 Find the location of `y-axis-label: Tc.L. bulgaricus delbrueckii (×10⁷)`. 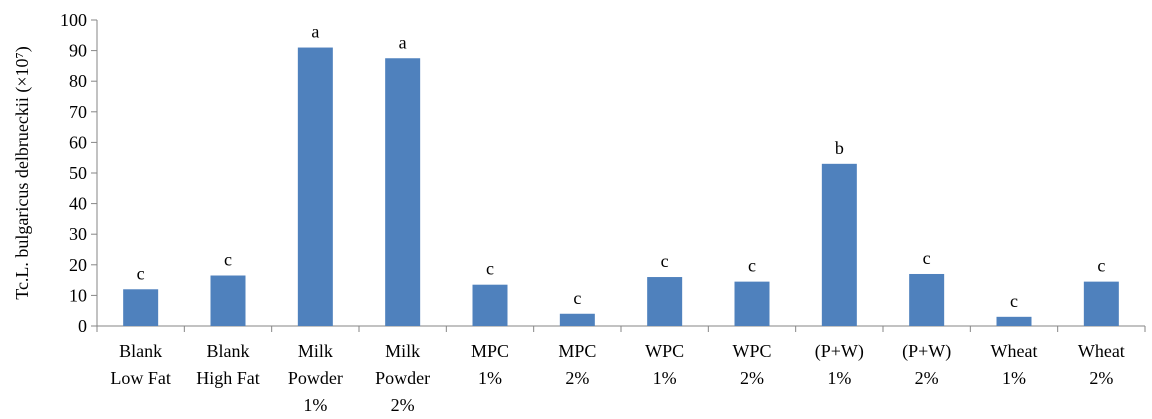

y-axis-label: Tc.L. bulgaricus delbrueckii (×10⁷) is located at coordinates (22, 173).